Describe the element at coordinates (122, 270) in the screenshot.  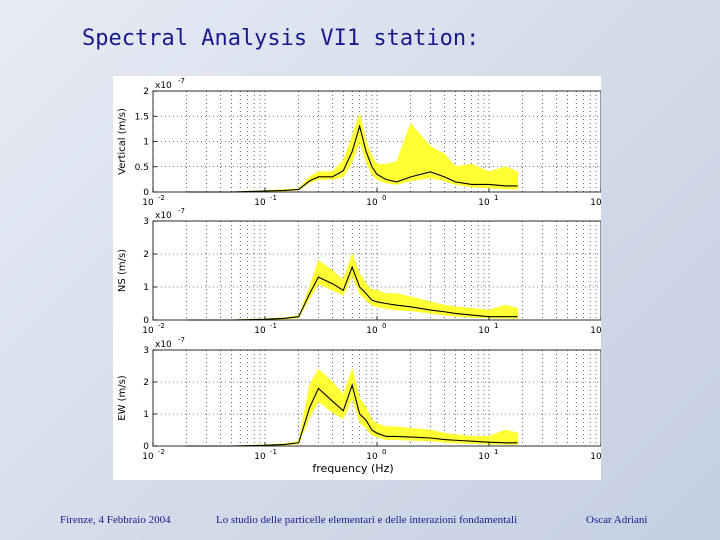
I see `y-axis-label: NS (m/s)` at that location.